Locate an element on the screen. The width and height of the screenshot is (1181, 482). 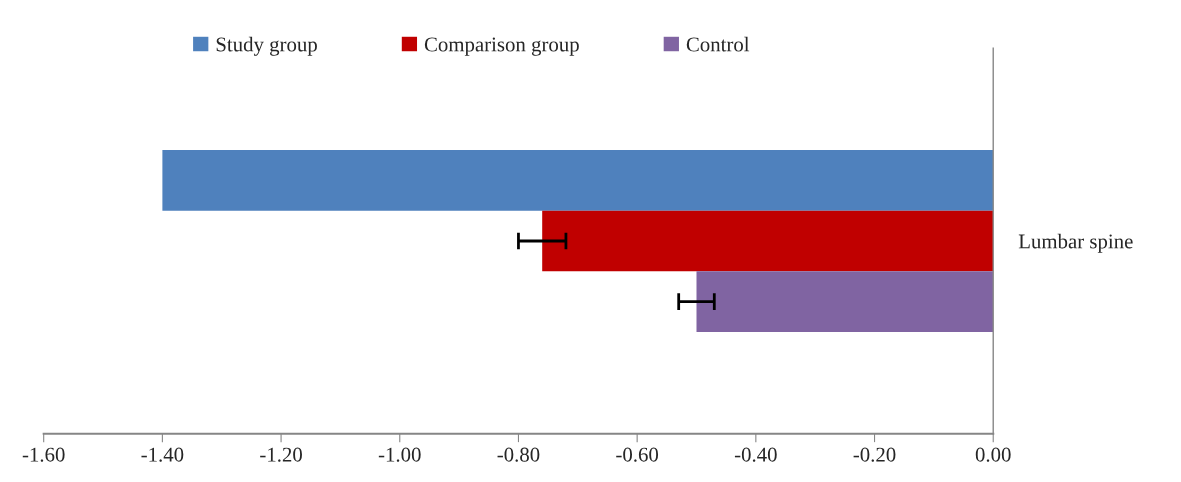
x-tick-label: -1.40 is located at coordinates (162, 454).